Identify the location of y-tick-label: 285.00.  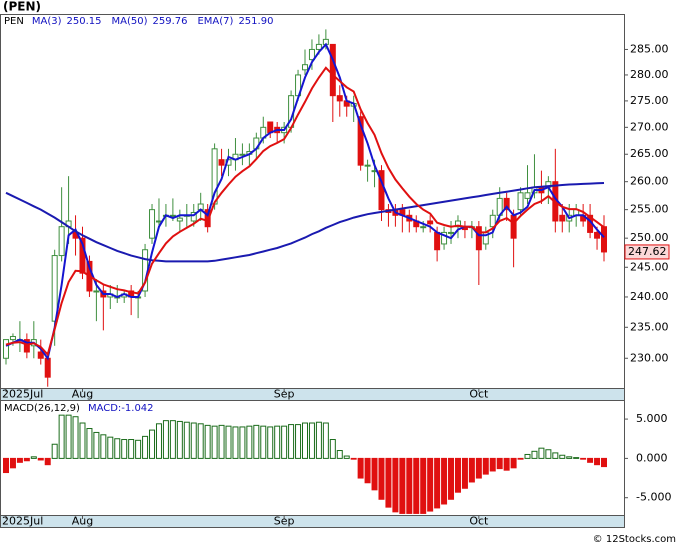
(649, 48).